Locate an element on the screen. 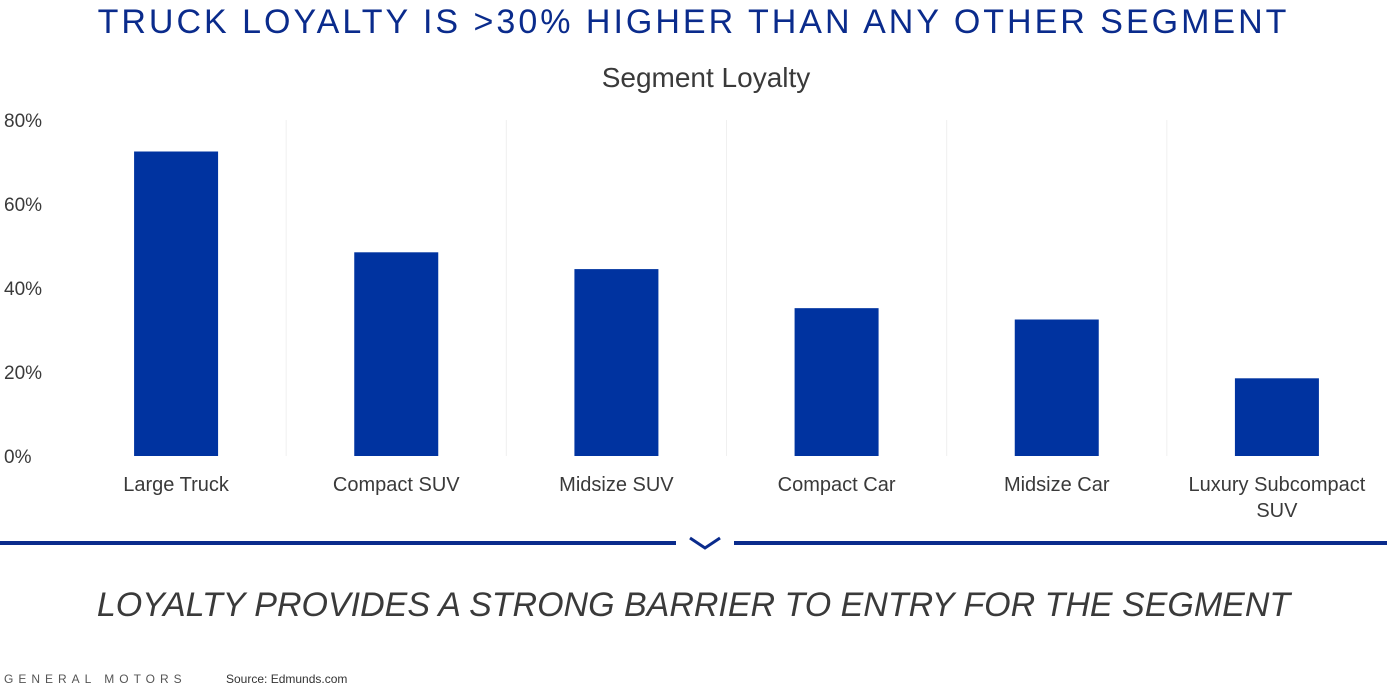 Image resolution: width=1387 pixels, height=692 pixels. divider-line-right is located at coordinates (1060, 543).